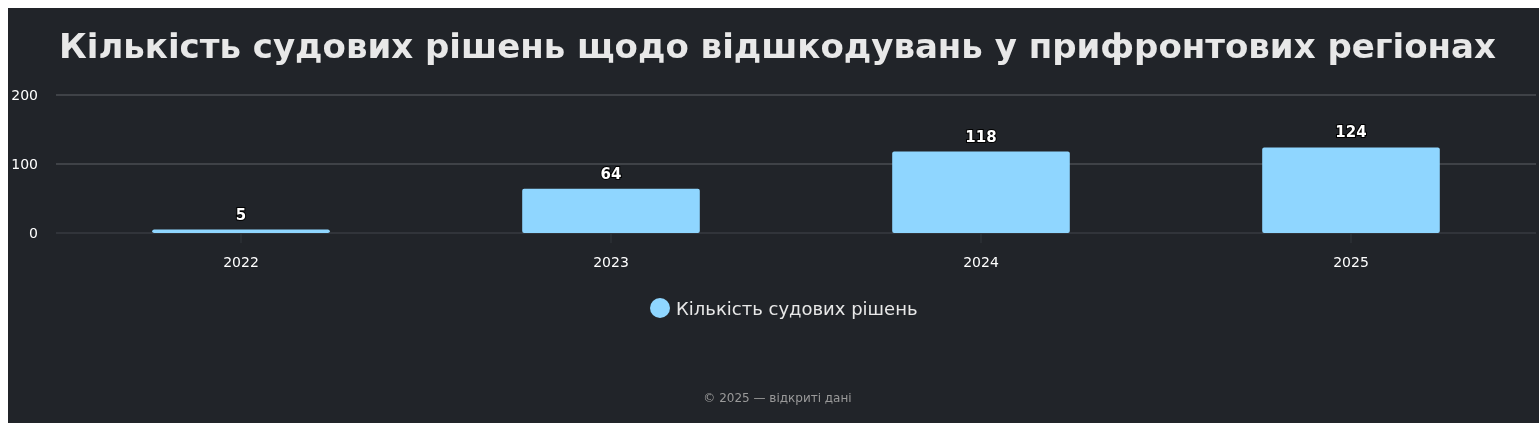  What do you see at coordinates (1351, 132) in the screenshot?
I see `data-label: 124` at bounding box center [1351, 132].